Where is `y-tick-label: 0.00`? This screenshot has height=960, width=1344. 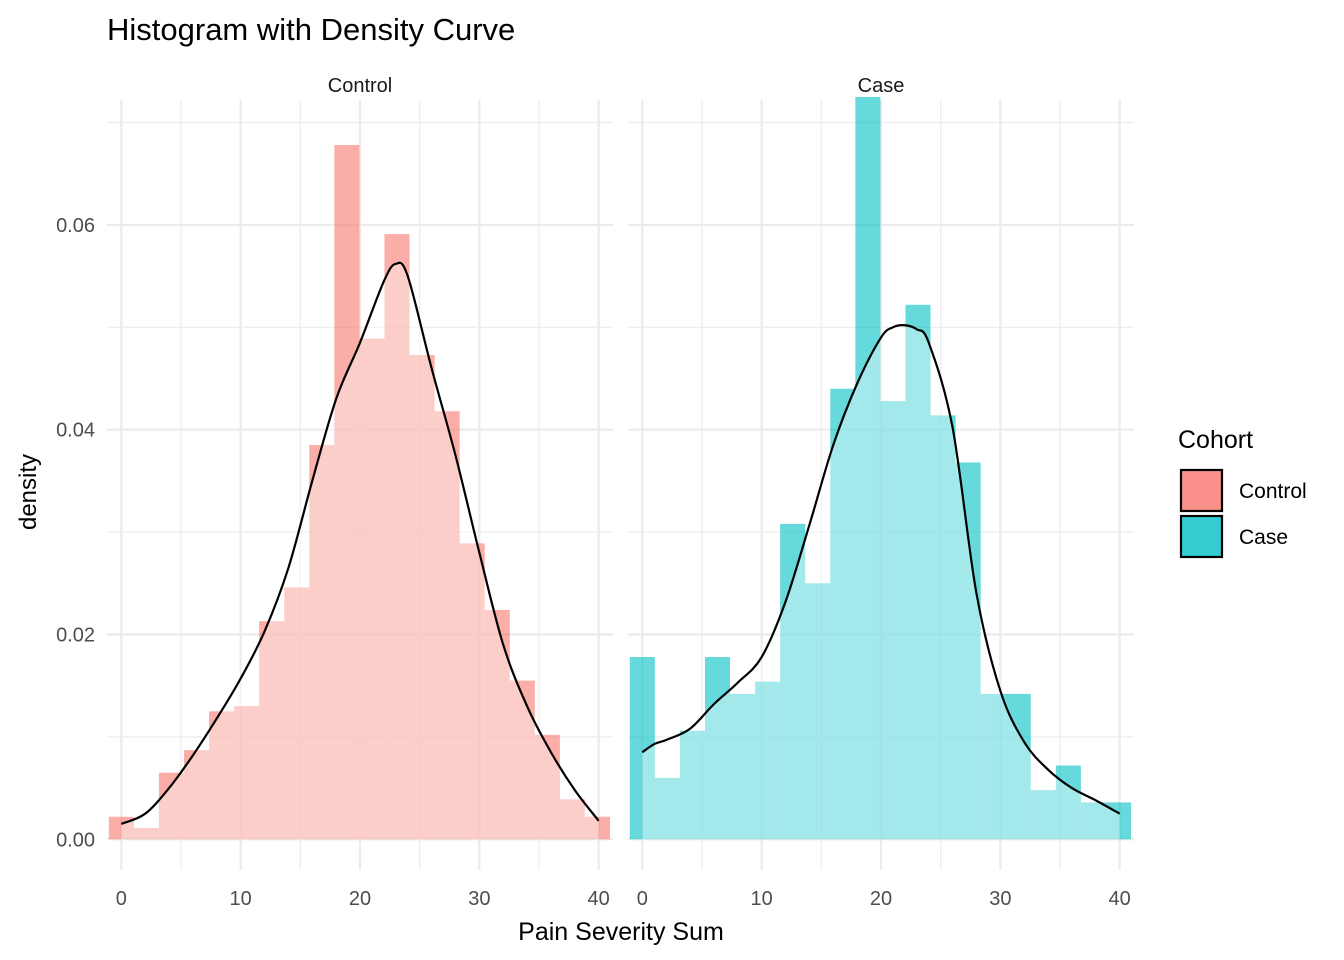 y-tick-label: 0.00 is located at coordinates (75, 840).